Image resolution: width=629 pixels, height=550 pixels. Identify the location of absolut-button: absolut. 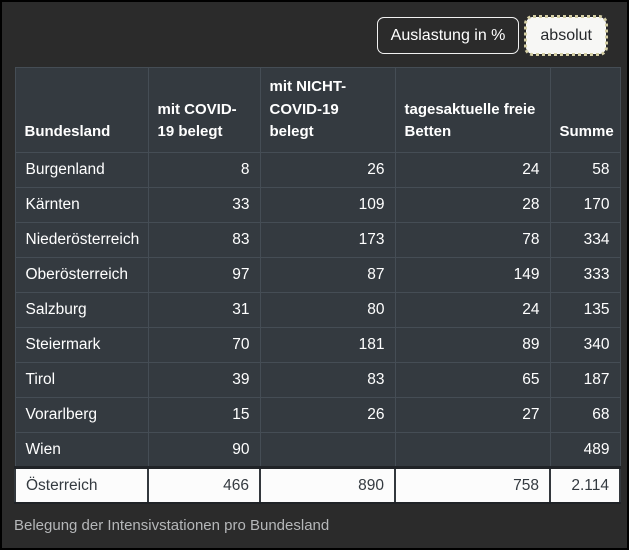
(566, 35).